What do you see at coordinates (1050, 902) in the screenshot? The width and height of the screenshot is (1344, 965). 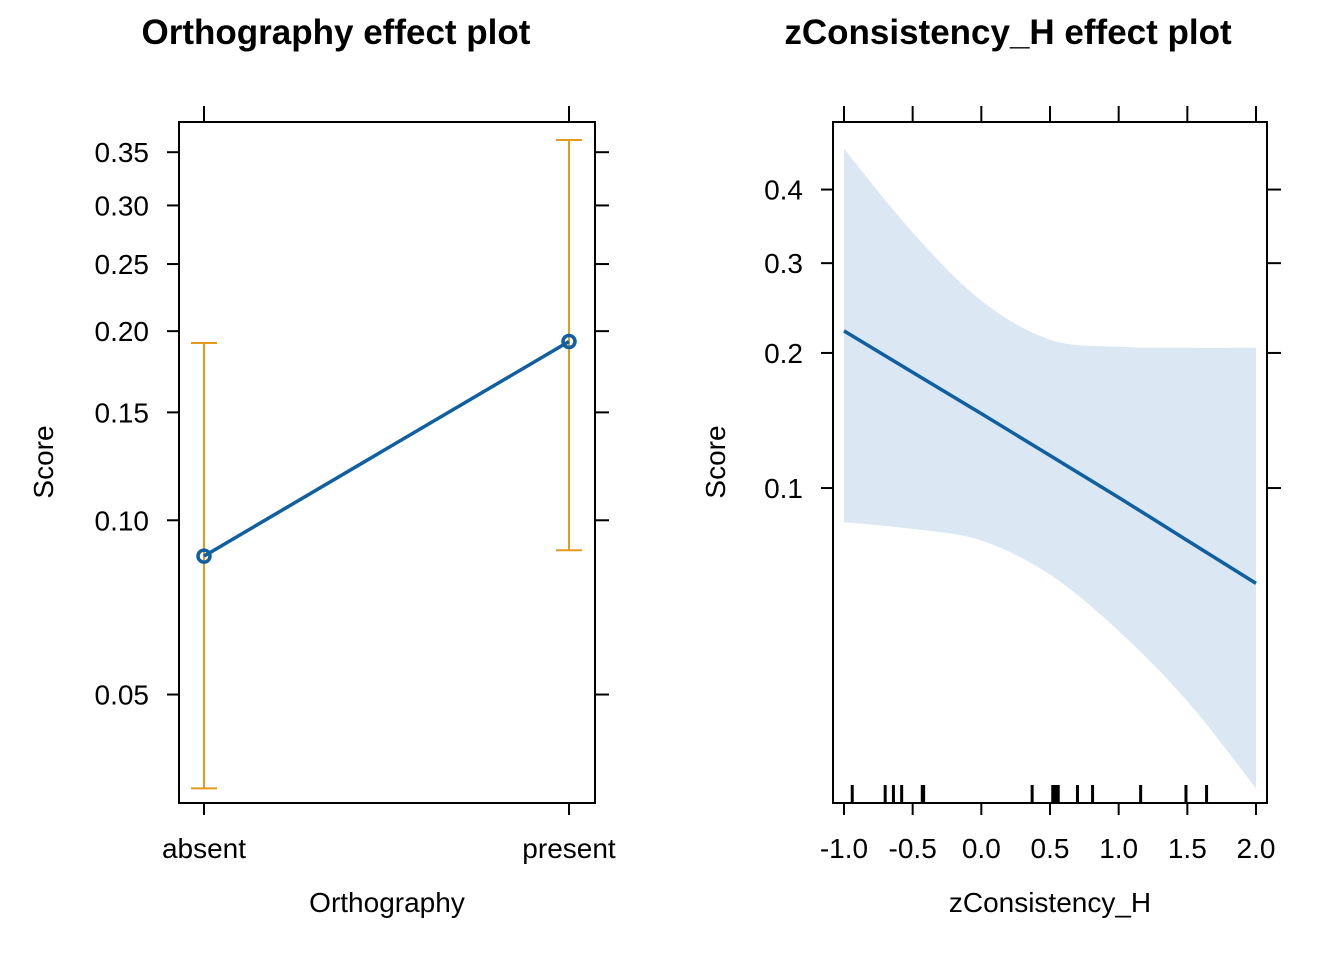 I see `zconsistency-x-axis-label: zConsistency_H` at bounding box center [1050, 902].